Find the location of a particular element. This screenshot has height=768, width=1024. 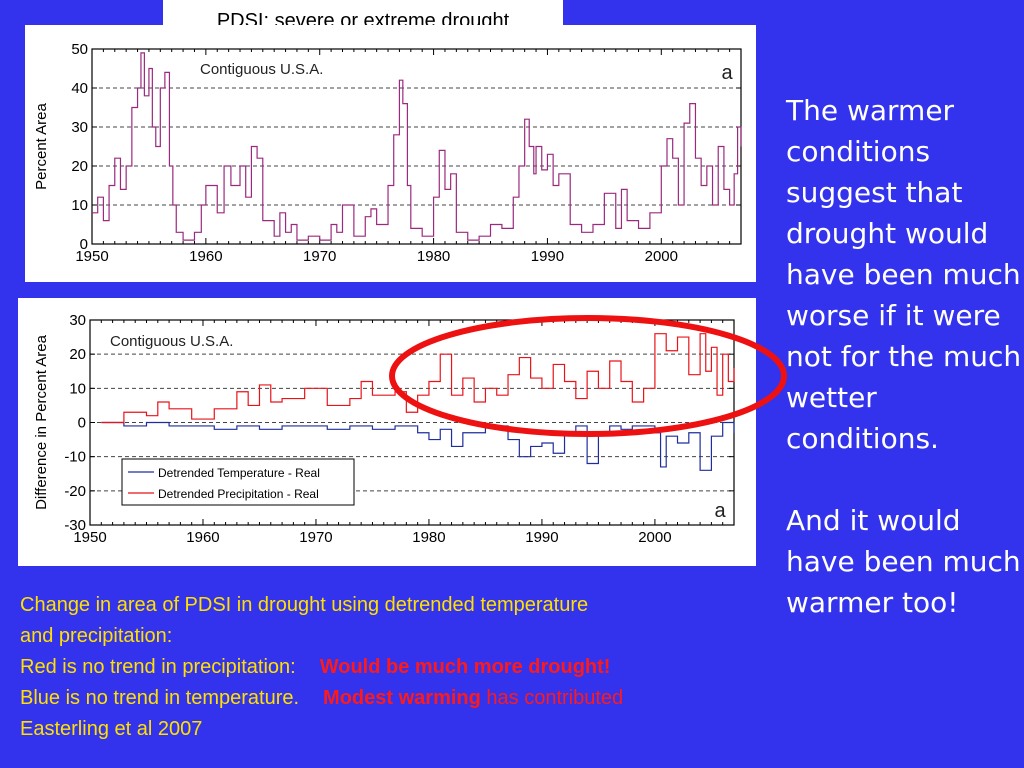

highlight-circle is located at coordinates (588, 376).